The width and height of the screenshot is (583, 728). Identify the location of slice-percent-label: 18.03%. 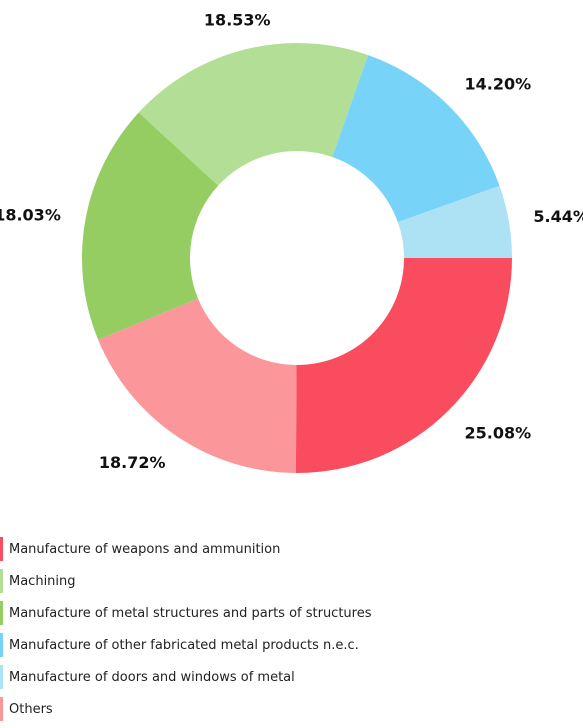
(30, 215).